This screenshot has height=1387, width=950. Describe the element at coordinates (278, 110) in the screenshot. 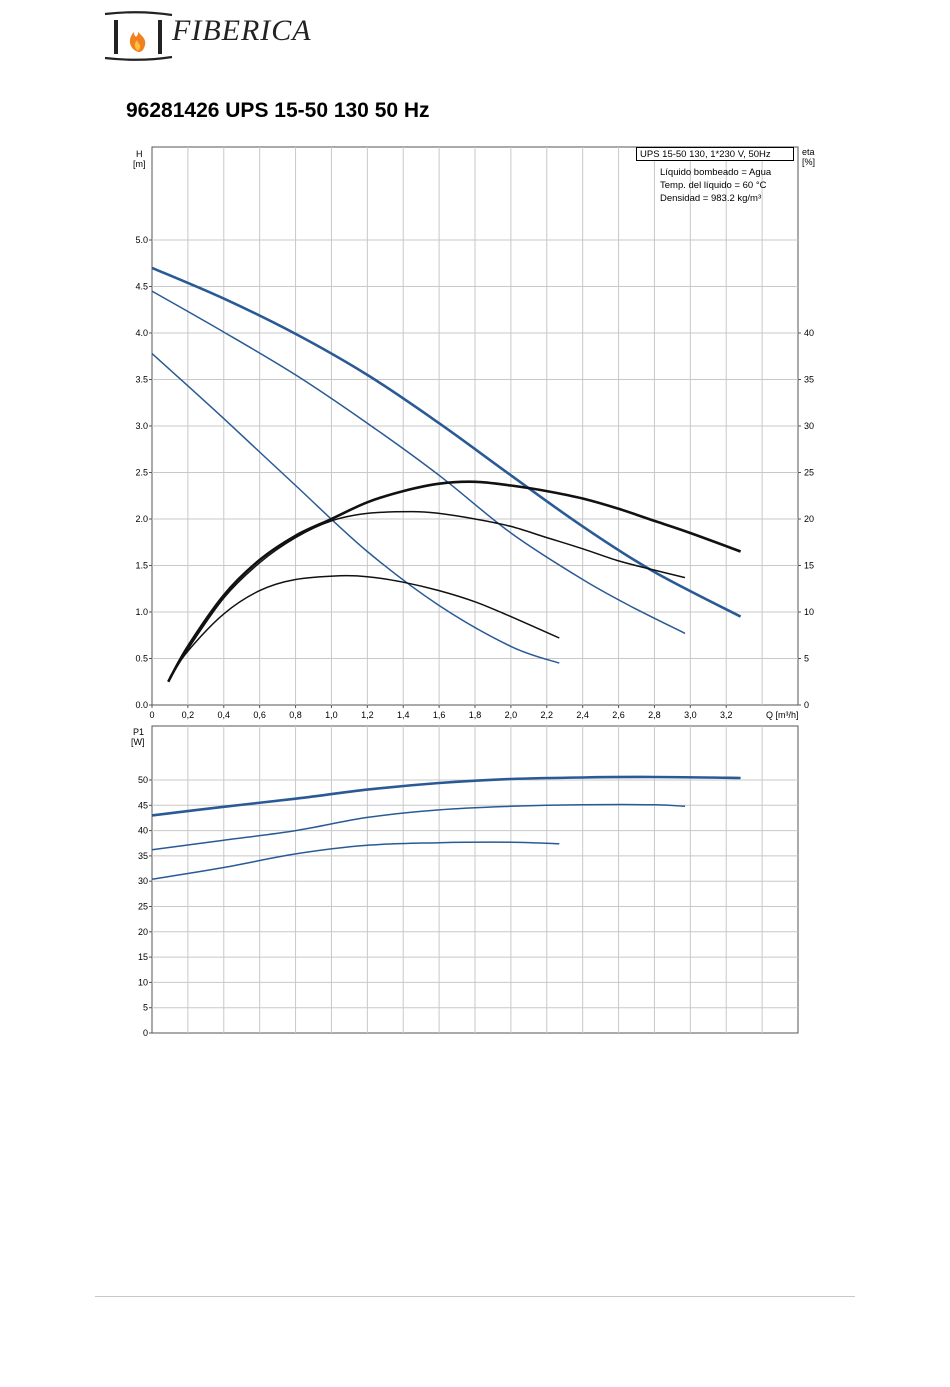

I see `page-title: 96281426 UPS 15-50 130 50 Hz` at that location.